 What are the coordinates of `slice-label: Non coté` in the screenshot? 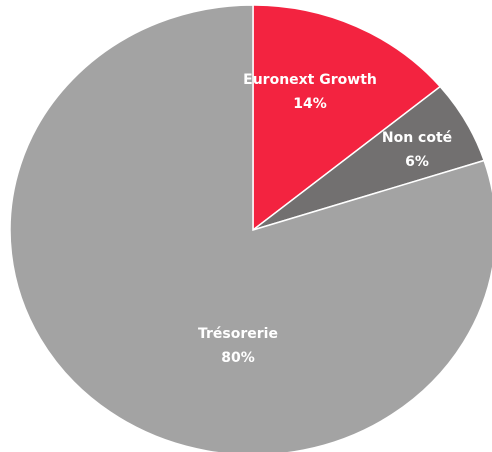 It's located at (417, 138).